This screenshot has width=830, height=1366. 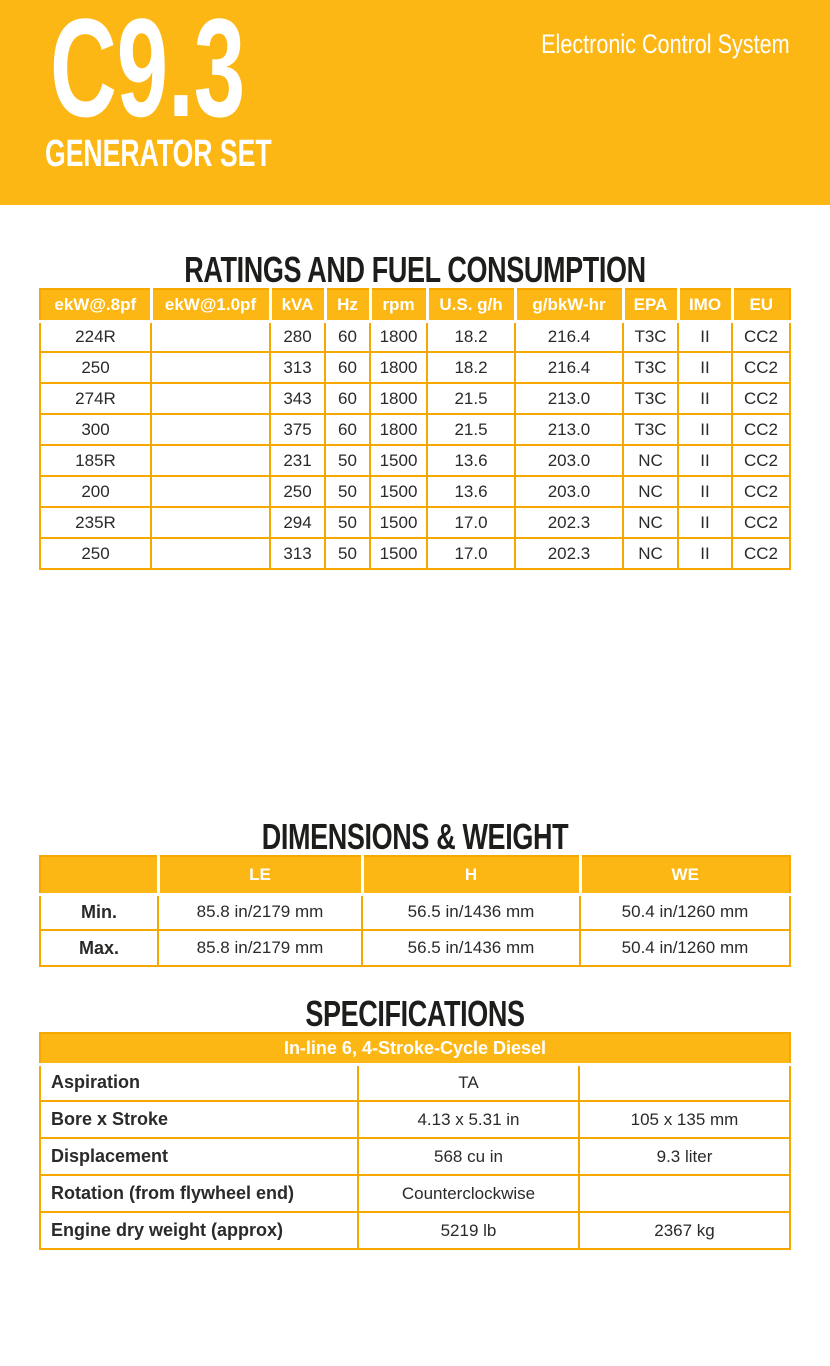 What do you see at coordinates (198, 1193) in the screenshot?
I see `table-cell: Rotation (from flywheel end)` at bounding box center [198, 1193].